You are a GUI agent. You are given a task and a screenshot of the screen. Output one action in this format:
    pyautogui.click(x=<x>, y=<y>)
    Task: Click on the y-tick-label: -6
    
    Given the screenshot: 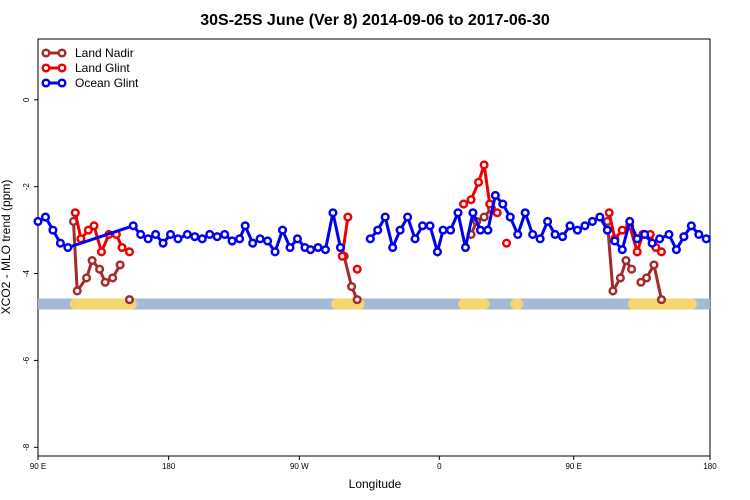 What is the action you would take?
    pyautogui.click(x=26, y=360)
    